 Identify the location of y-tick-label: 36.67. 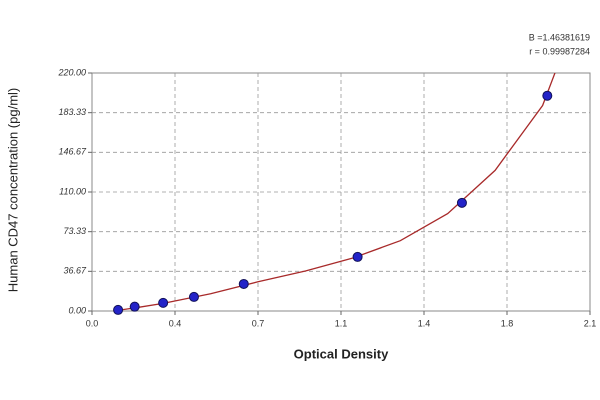
(75, 271).